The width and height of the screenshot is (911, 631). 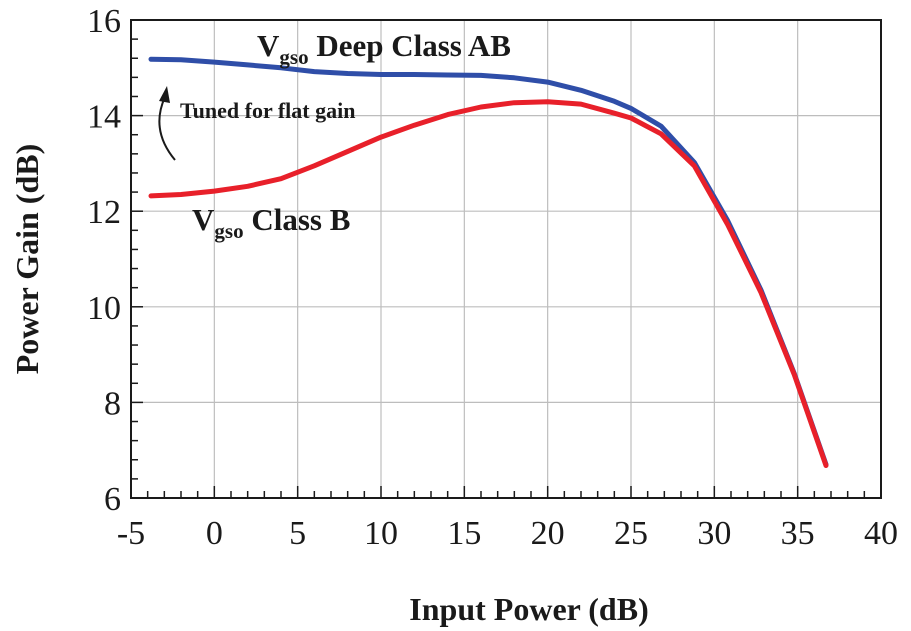 I want to click on series-label-deep-class-ab-sub: gso, so click(x=293, y=57).